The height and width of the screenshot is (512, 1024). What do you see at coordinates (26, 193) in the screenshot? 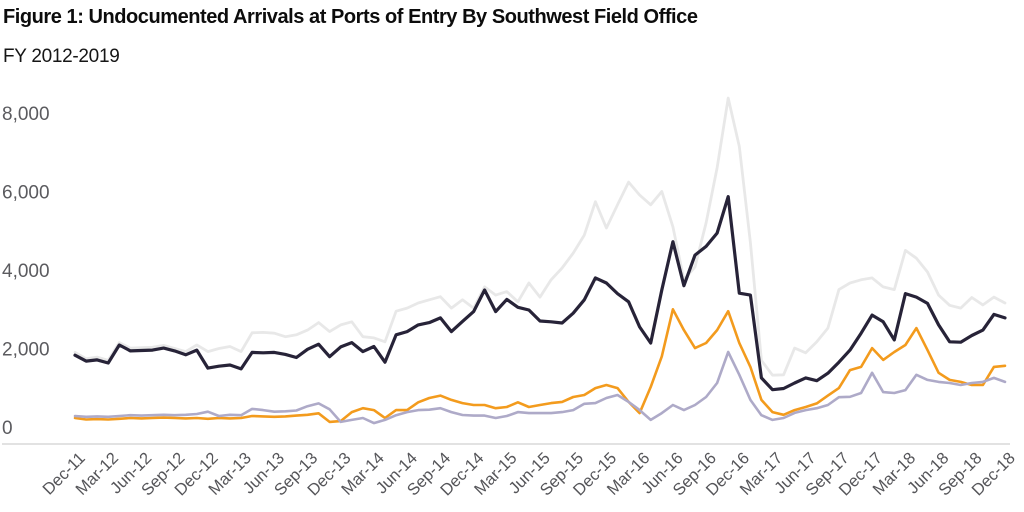
I see `y-tick-label: 6,000` at bounding box center [26, 193].